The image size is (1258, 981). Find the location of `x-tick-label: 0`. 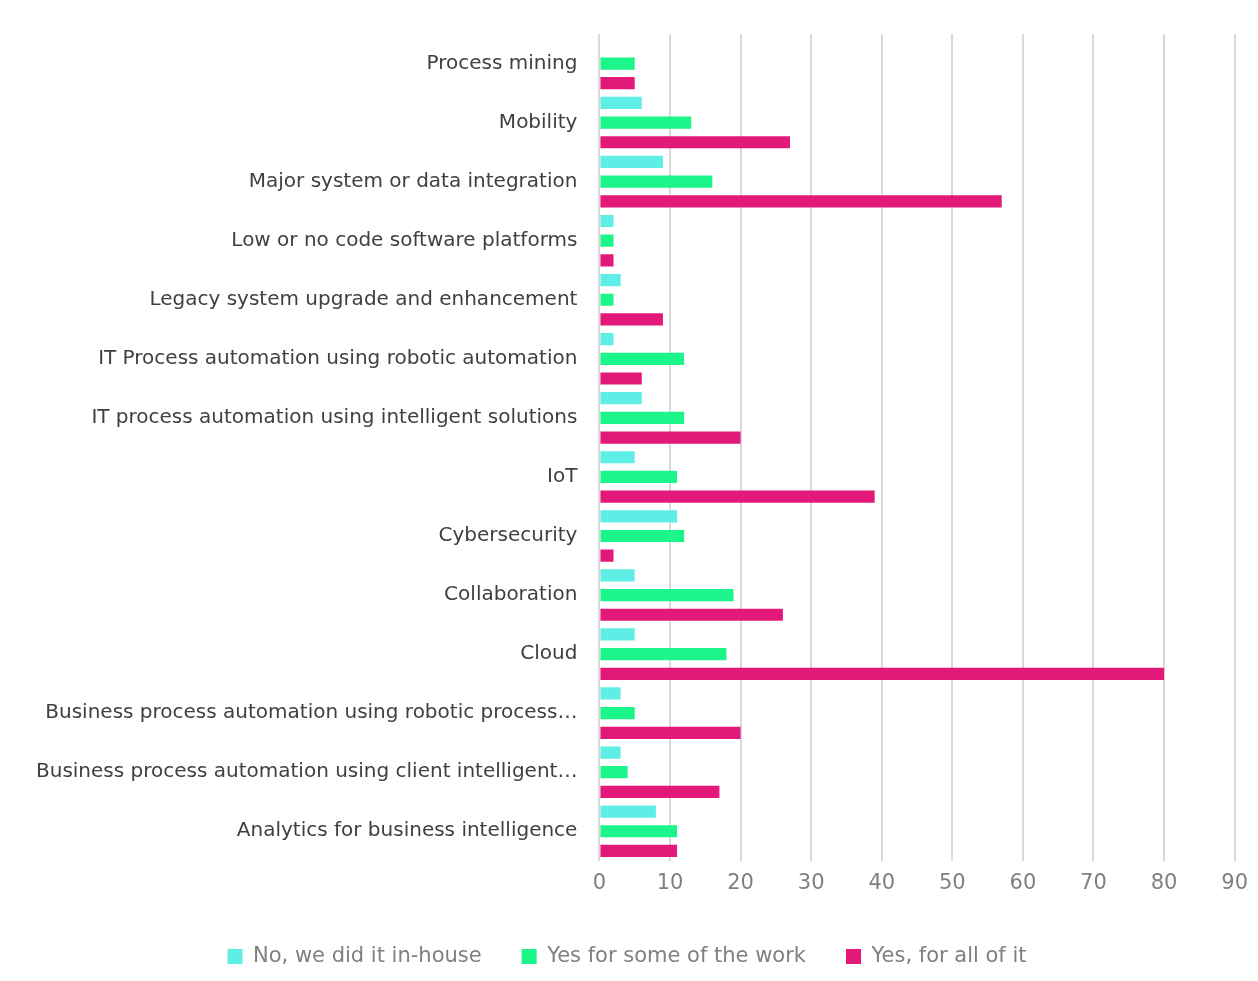

x-tick-label: 0 is located at coordinates (599, 881).